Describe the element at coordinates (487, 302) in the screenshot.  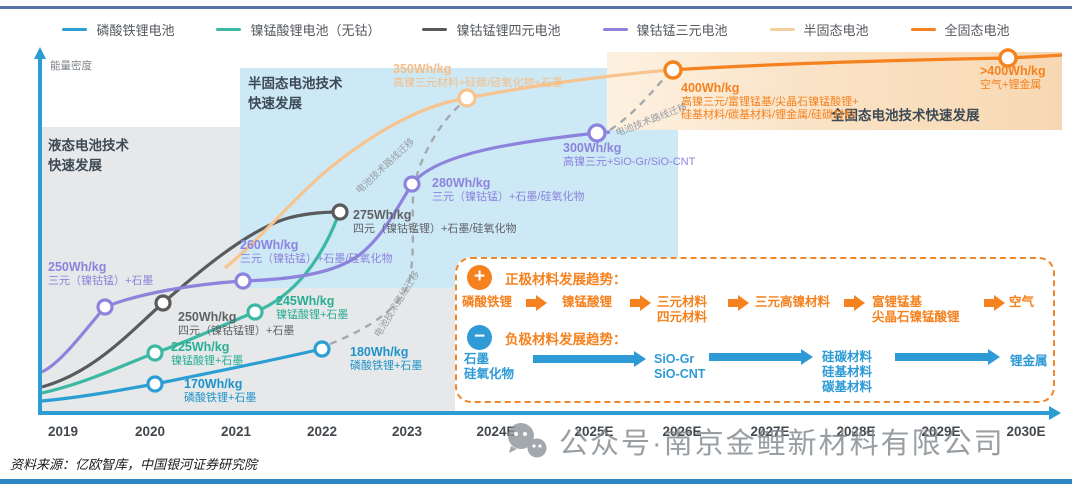
I see `cathode-step: 磷酸铁锂` at that location.